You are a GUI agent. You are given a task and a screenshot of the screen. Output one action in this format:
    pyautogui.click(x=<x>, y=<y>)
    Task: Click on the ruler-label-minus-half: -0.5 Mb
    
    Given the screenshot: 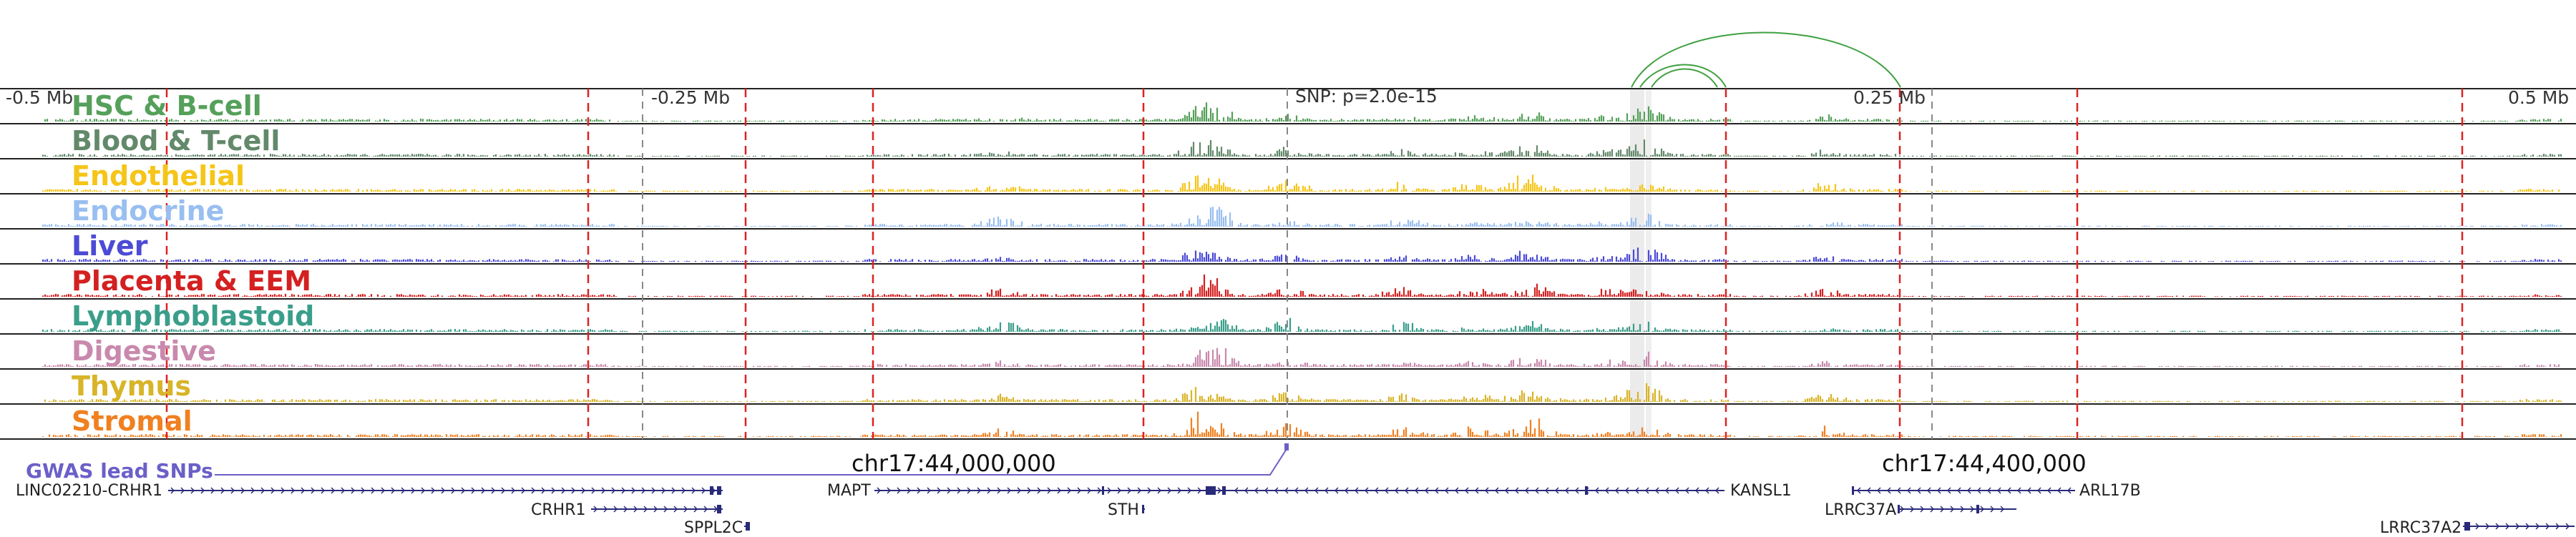 What is the action you would take?
    pyautogui.click(x=40, y=97)
    